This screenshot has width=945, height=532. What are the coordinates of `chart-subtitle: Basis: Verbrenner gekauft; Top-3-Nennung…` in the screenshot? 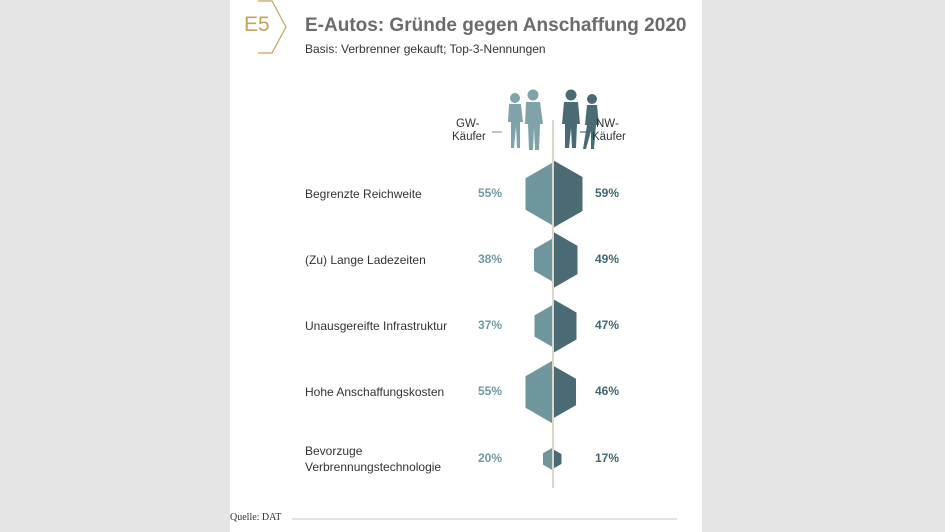 It's located at (425, 49).